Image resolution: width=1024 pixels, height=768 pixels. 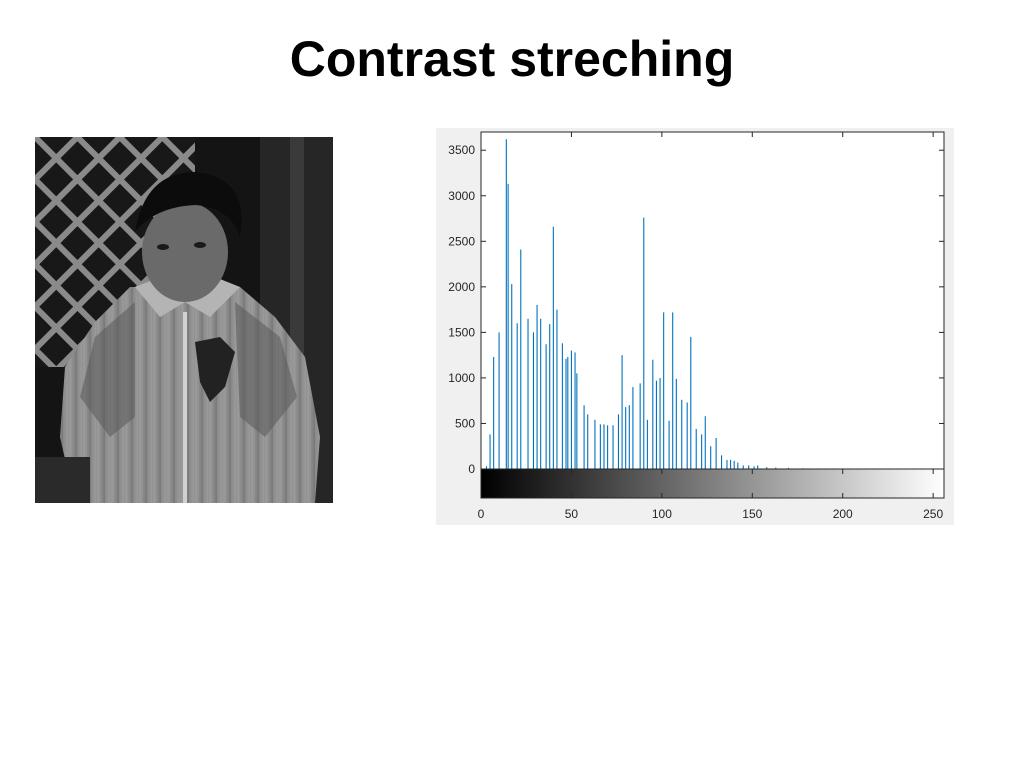 I want to click on child-photo, so click(x=184, y=320).